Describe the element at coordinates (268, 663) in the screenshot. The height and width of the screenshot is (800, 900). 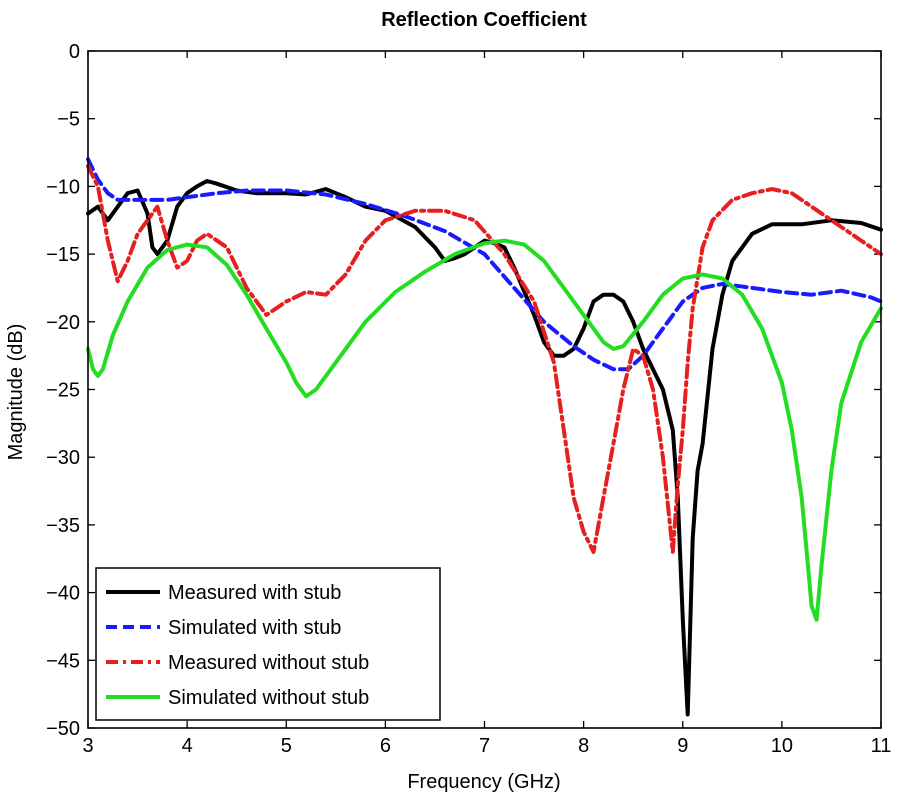
I see `legend-label: Measured without stub` at that location.